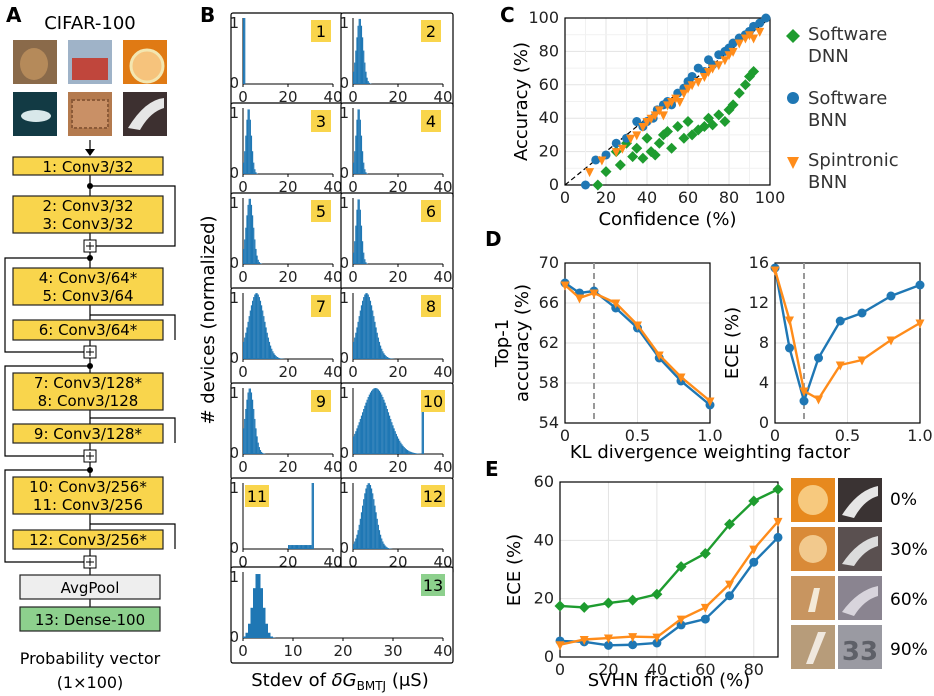 Image resolution: width=934 pixels, height=696 pixels. I want to click on panel-d-right-ylabel: ECE (%), so click(732, 343).